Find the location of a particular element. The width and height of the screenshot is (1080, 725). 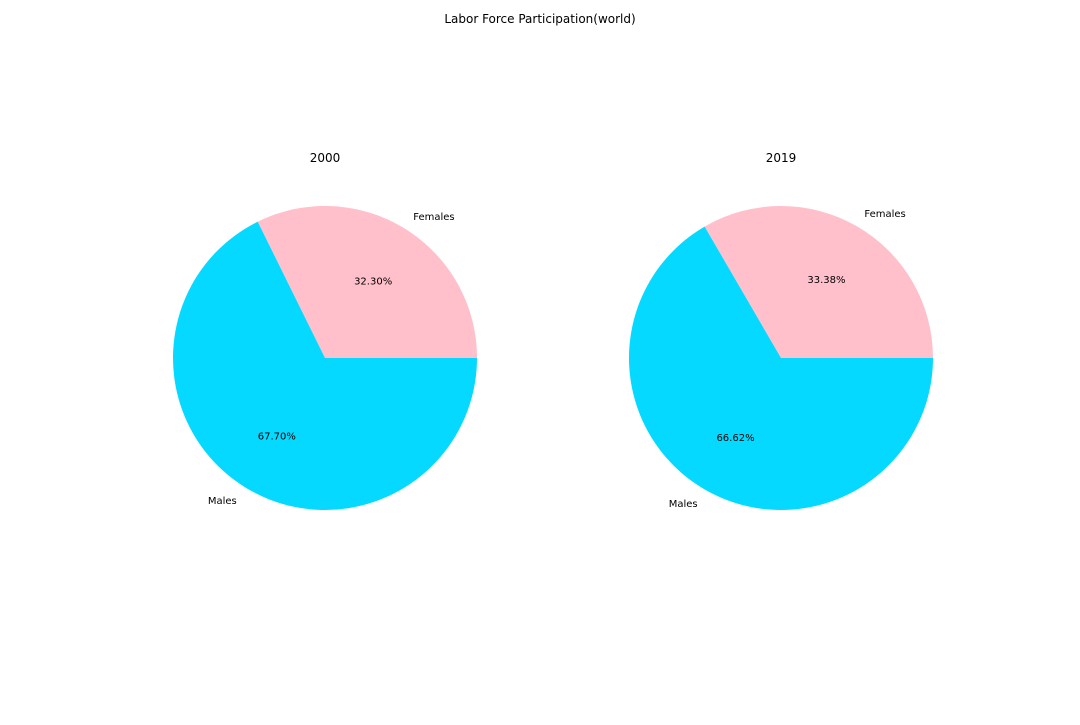

pie-chart-2000: 2000 Females 32.30% Males 67.70% is located at coordinates (325, 330).